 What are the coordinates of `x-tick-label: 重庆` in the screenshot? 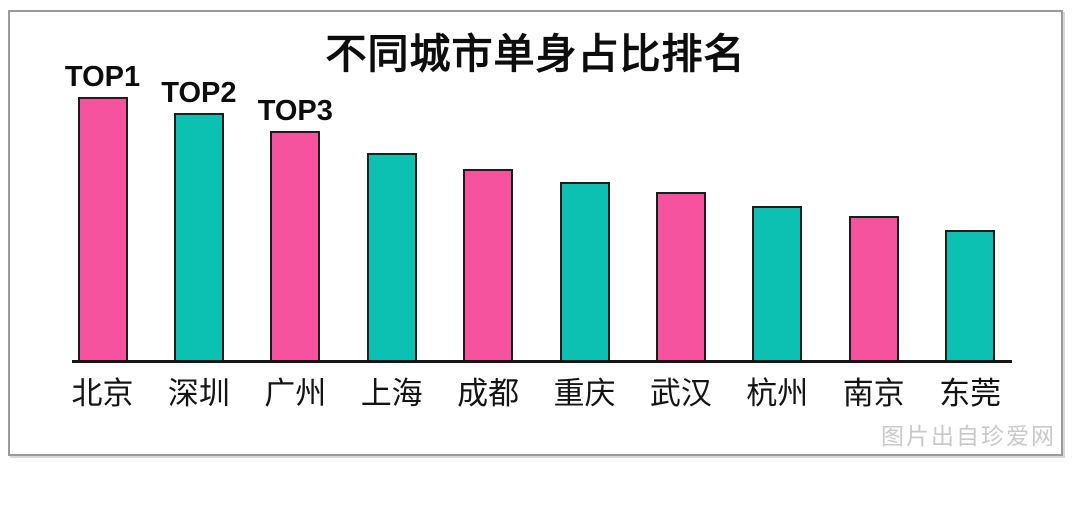 It's located at (584, 393).